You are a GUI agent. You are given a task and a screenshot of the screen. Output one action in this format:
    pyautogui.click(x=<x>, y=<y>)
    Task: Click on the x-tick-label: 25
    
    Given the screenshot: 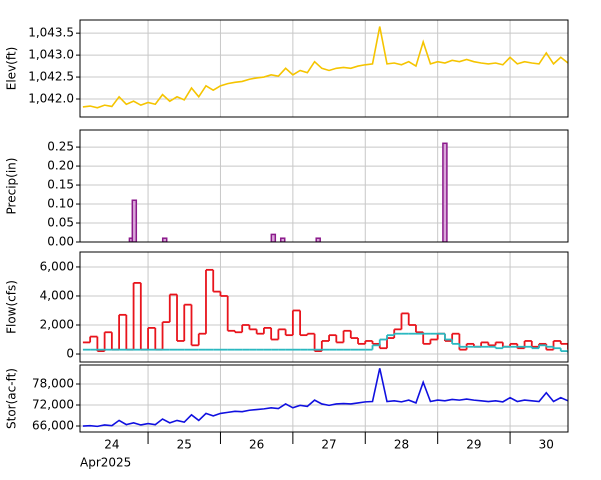 What is the action you would take?
    pyautogui.click(x=184, y=445)
    